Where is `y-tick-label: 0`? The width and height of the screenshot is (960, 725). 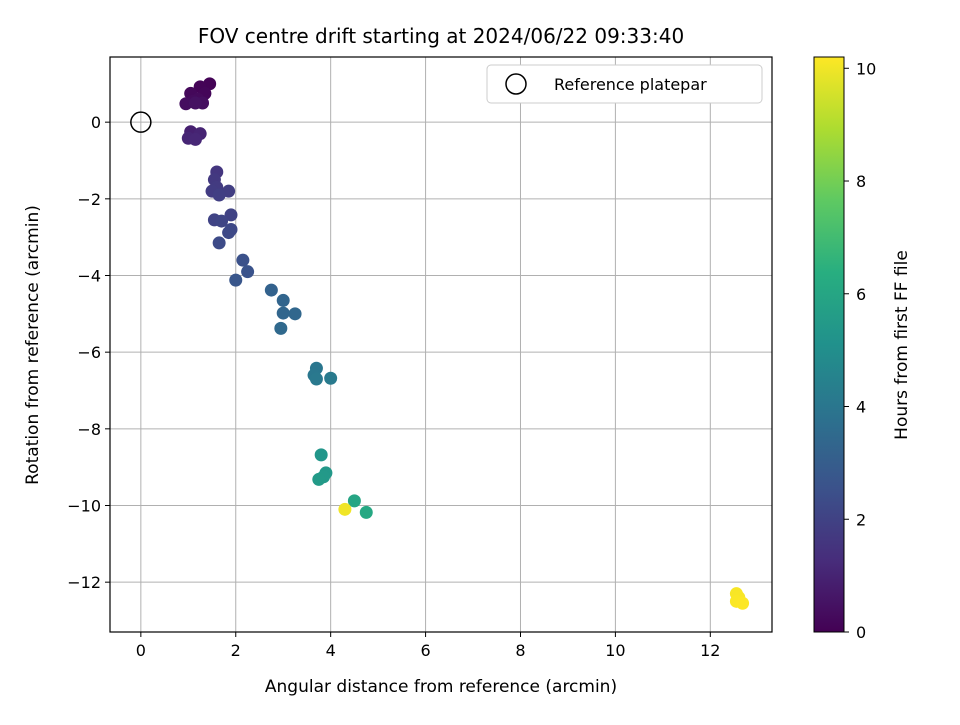
y-tick-label: 0 is located at coordinates (96, 122).